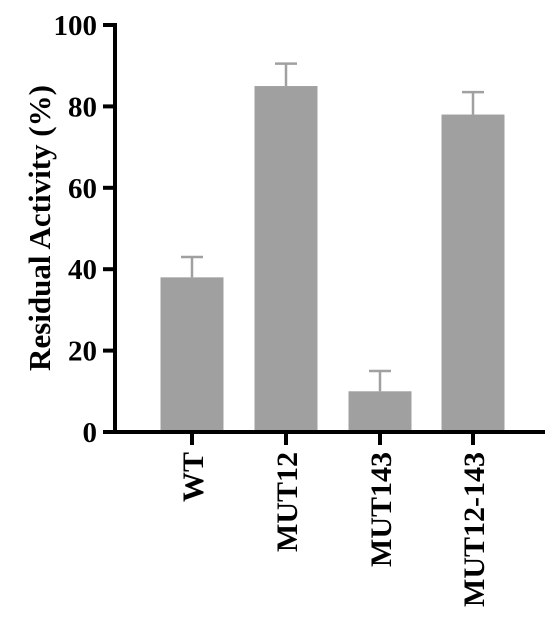 The height and width of the screenshot is (640, 550). I want to click on x-tick-label-mut12-143: MUT12-143, so click(474, 529).